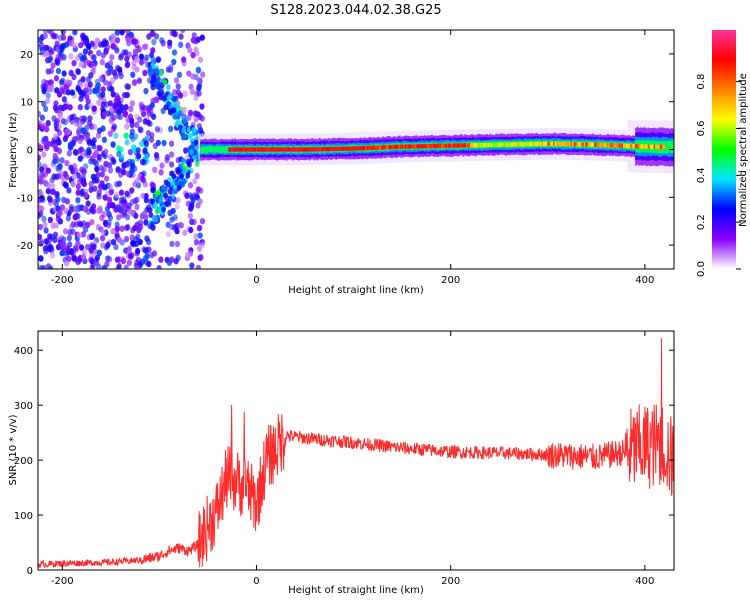 The height and width of the screenshot is (600, 750). I want to click on colorbar-tick-label: 0.0, so click(701, 269).